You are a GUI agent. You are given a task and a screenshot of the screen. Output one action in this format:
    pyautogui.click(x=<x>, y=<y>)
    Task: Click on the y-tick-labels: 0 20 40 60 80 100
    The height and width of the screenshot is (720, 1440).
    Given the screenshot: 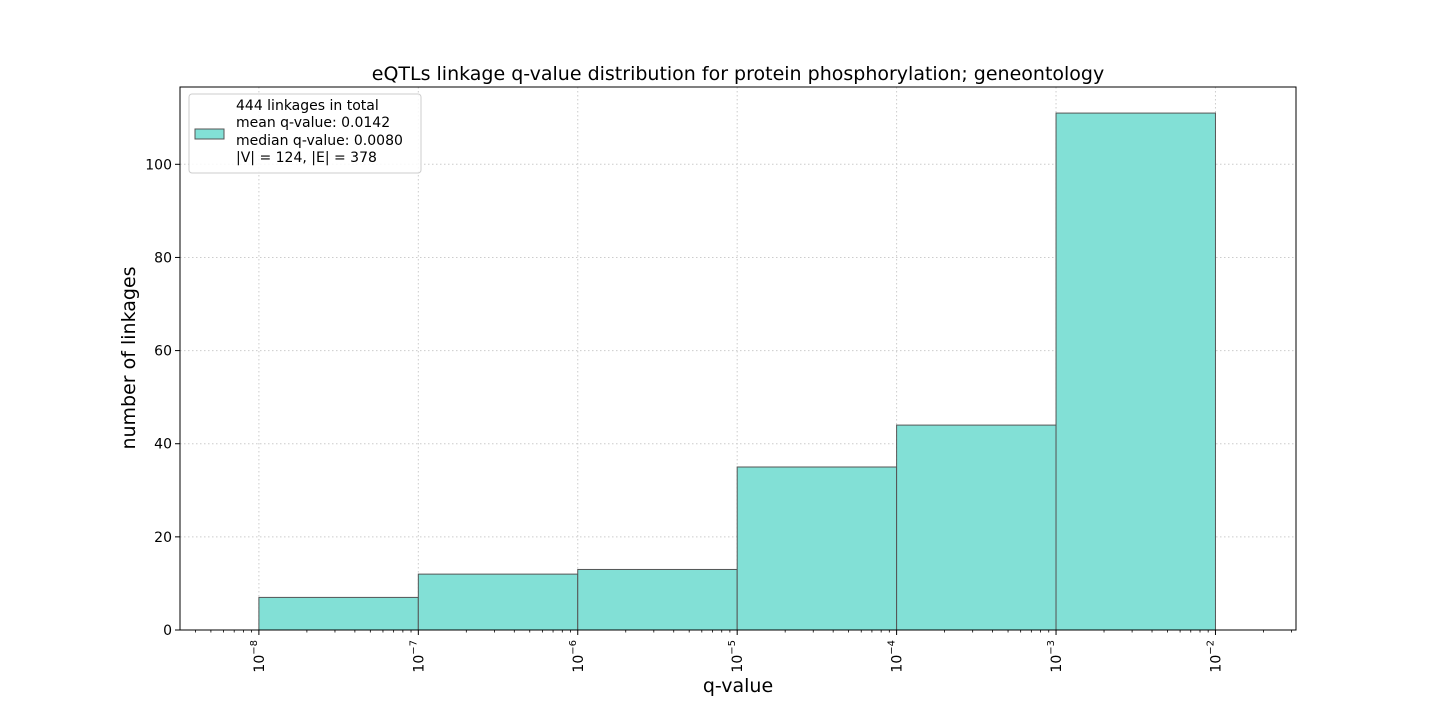 What is the action you would take?
    pyautogui.click(x=158, y=398)
    